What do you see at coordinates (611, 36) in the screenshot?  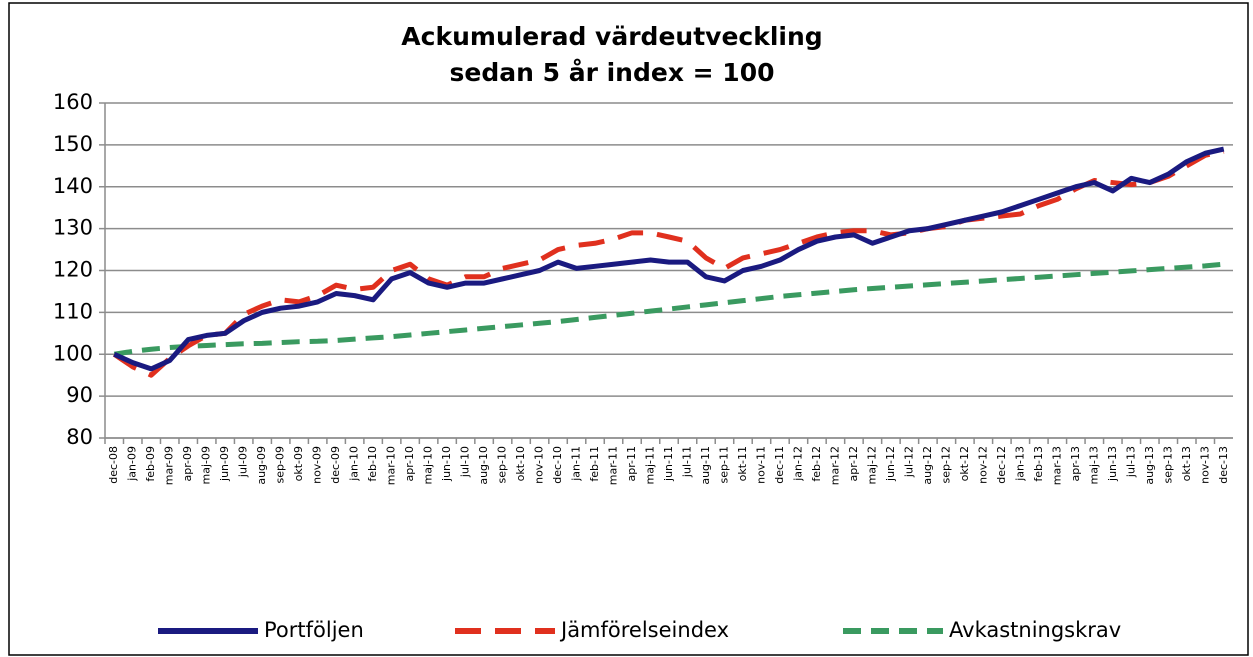 I see `chart-title: Ackumulerad värdeutveckling` at bounding box center [611, 36].